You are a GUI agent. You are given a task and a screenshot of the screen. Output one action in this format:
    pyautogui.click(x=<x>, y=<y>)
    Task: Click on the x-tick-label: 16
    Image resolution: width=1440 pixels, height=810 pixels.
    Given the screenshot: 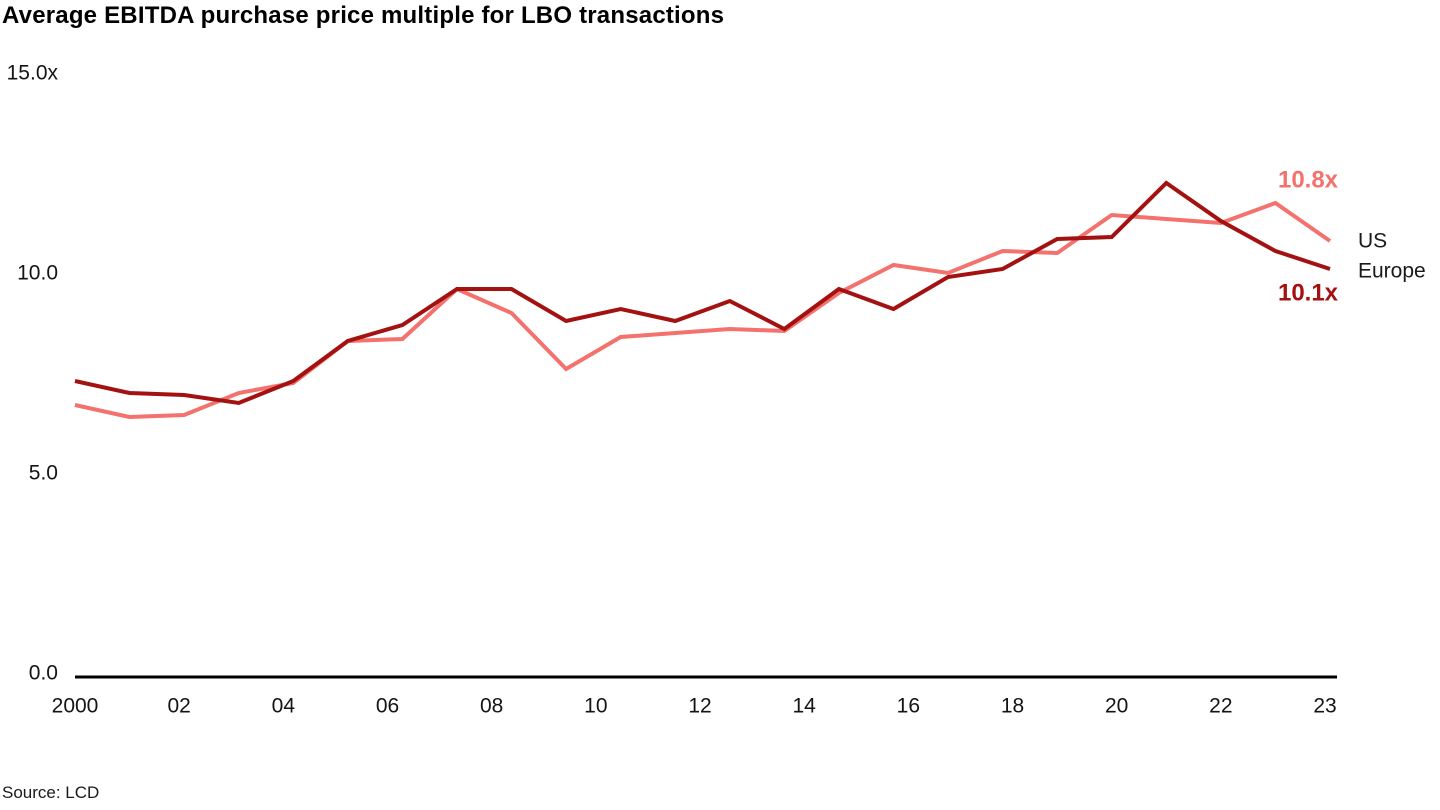 What is the action you would take?
    pyautogui.click(x=908, y=706)
    